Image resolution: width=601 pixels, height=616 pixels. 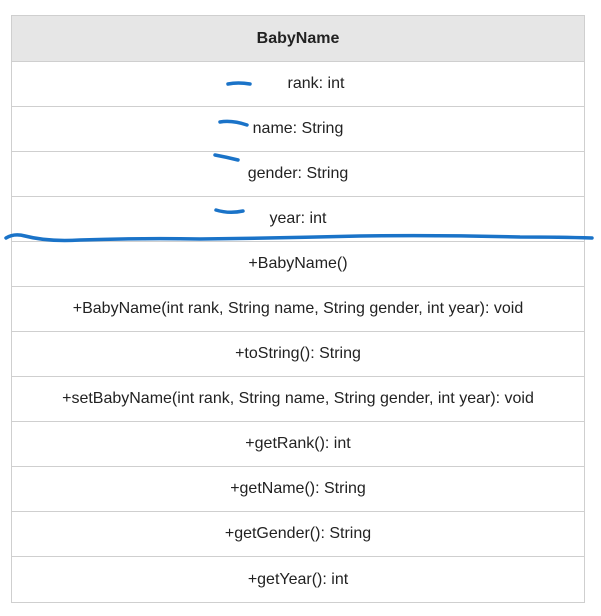 I want to click on method-row-tostring: +toString(): String, so click(x=298, y=354).